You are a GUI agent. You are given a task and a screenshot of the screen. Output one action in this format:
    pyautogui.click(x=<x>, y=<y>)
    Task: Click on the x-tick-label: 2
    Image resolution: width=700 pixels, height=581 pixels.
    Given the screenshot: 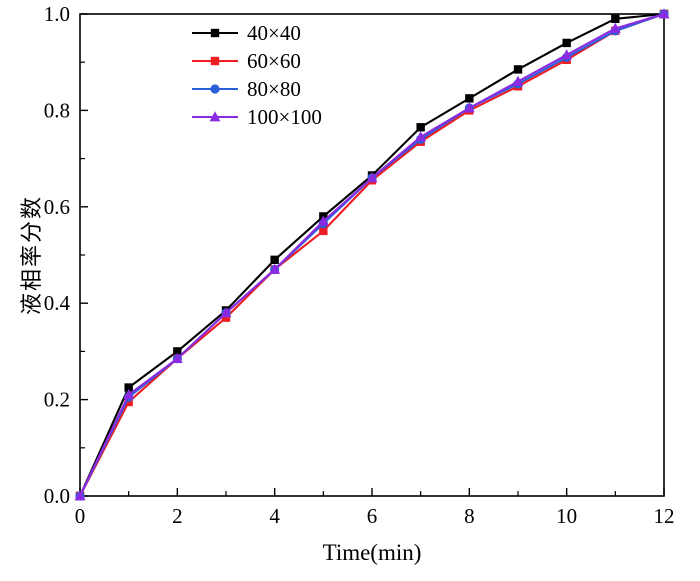 What is the action you would take?
    pyautogui.click(x=177, y=516)
    